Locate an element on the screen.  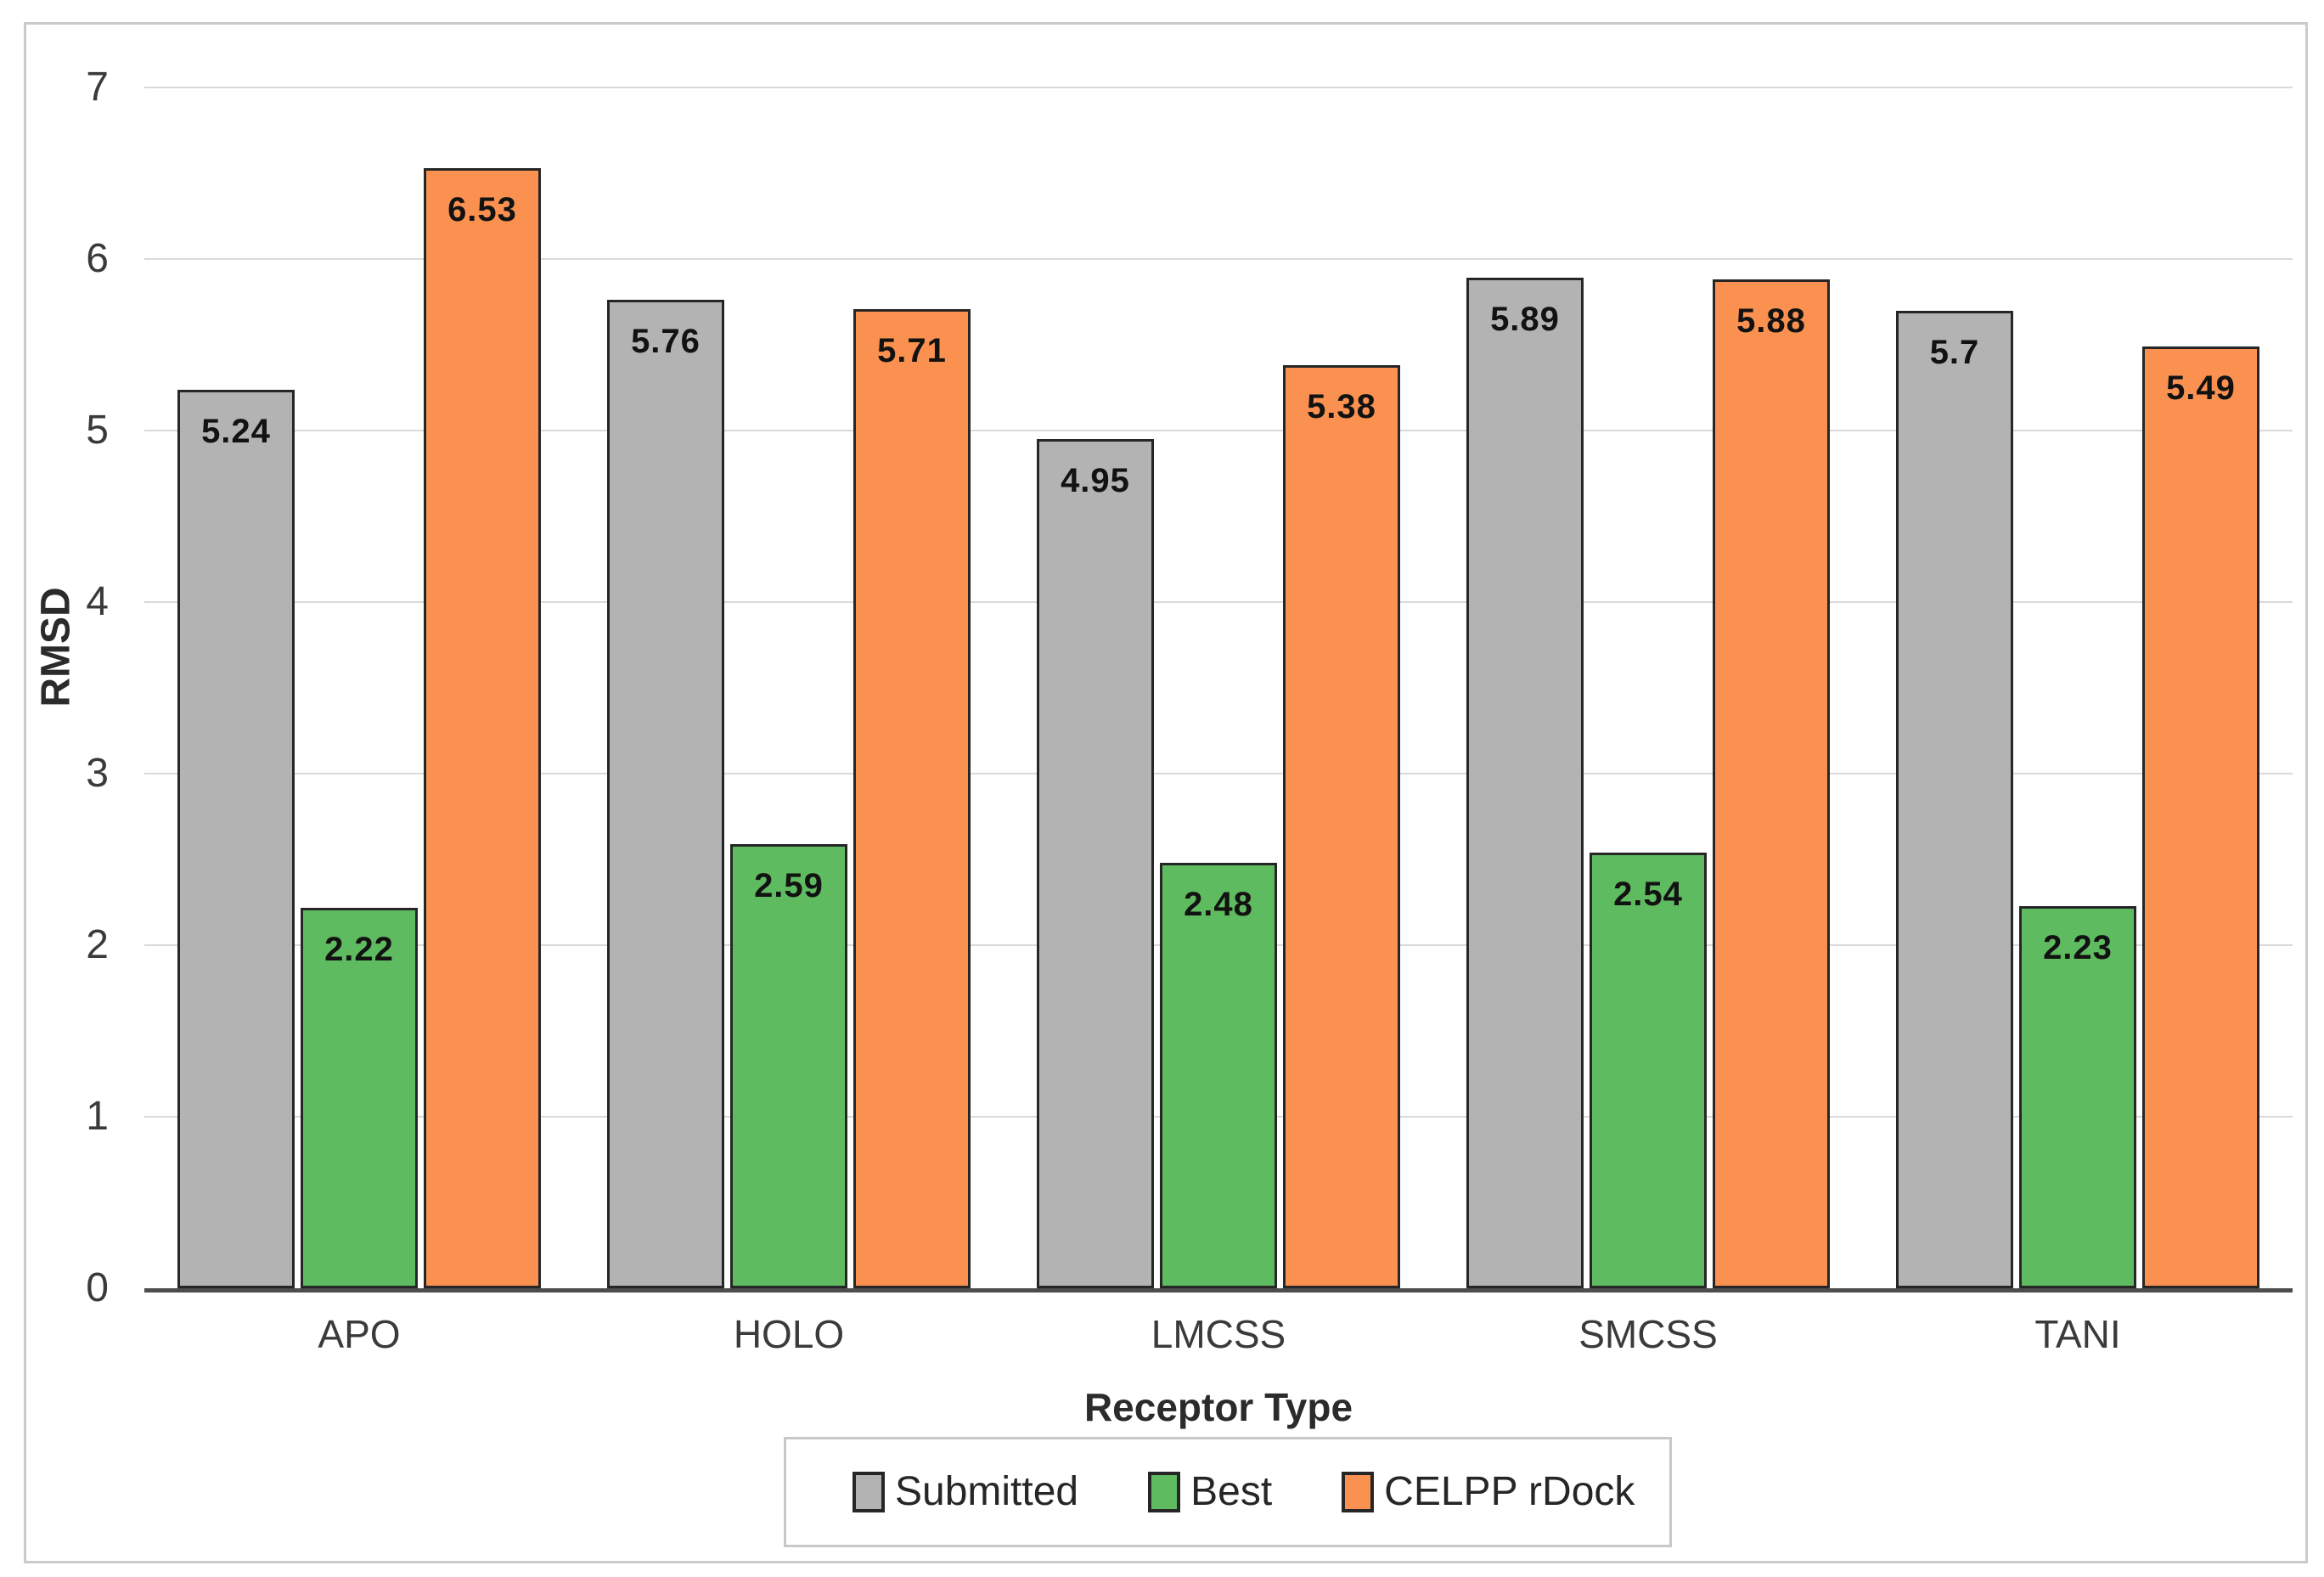
legend-item: Best is located at coordinates (1210, 1492).